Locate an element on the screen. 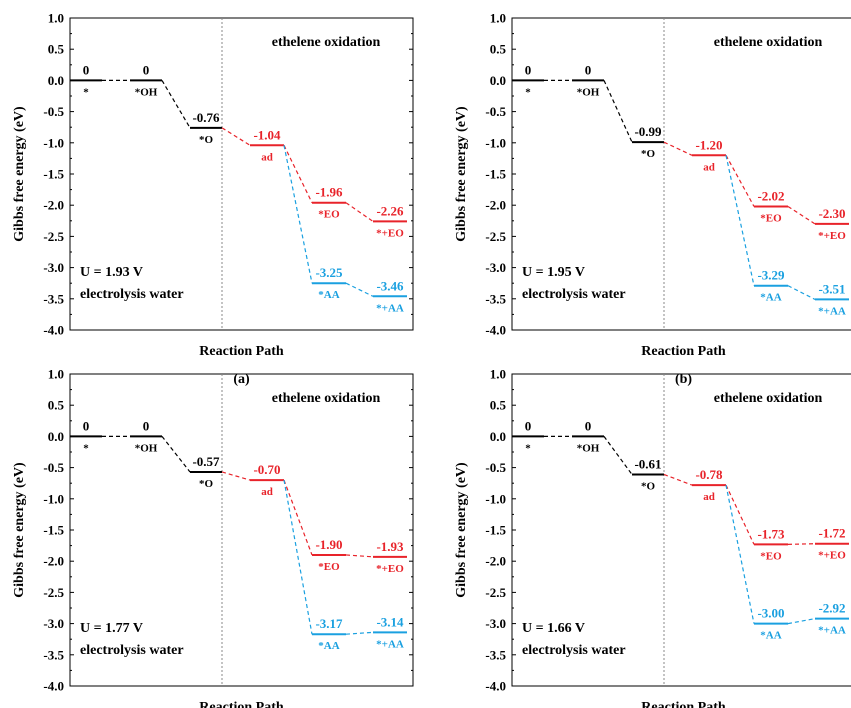  branch-blue-state-1-value-label: -3.29 is located at coordinates (771, 275).